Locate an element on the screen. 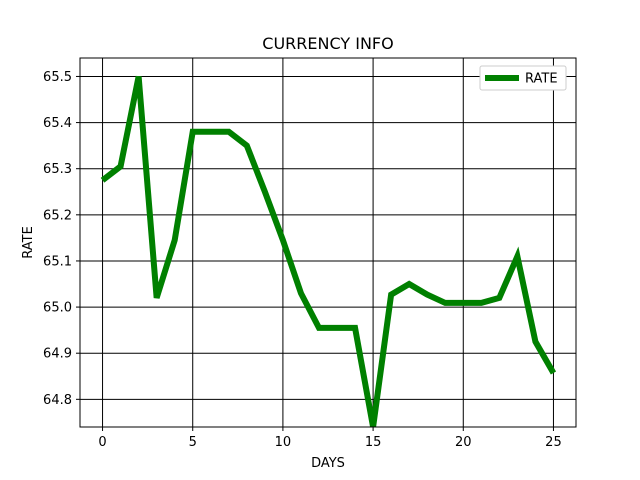 This screenshot has height=480, width=640. x-tick-label: 10 is located at coordinates (283, 442).